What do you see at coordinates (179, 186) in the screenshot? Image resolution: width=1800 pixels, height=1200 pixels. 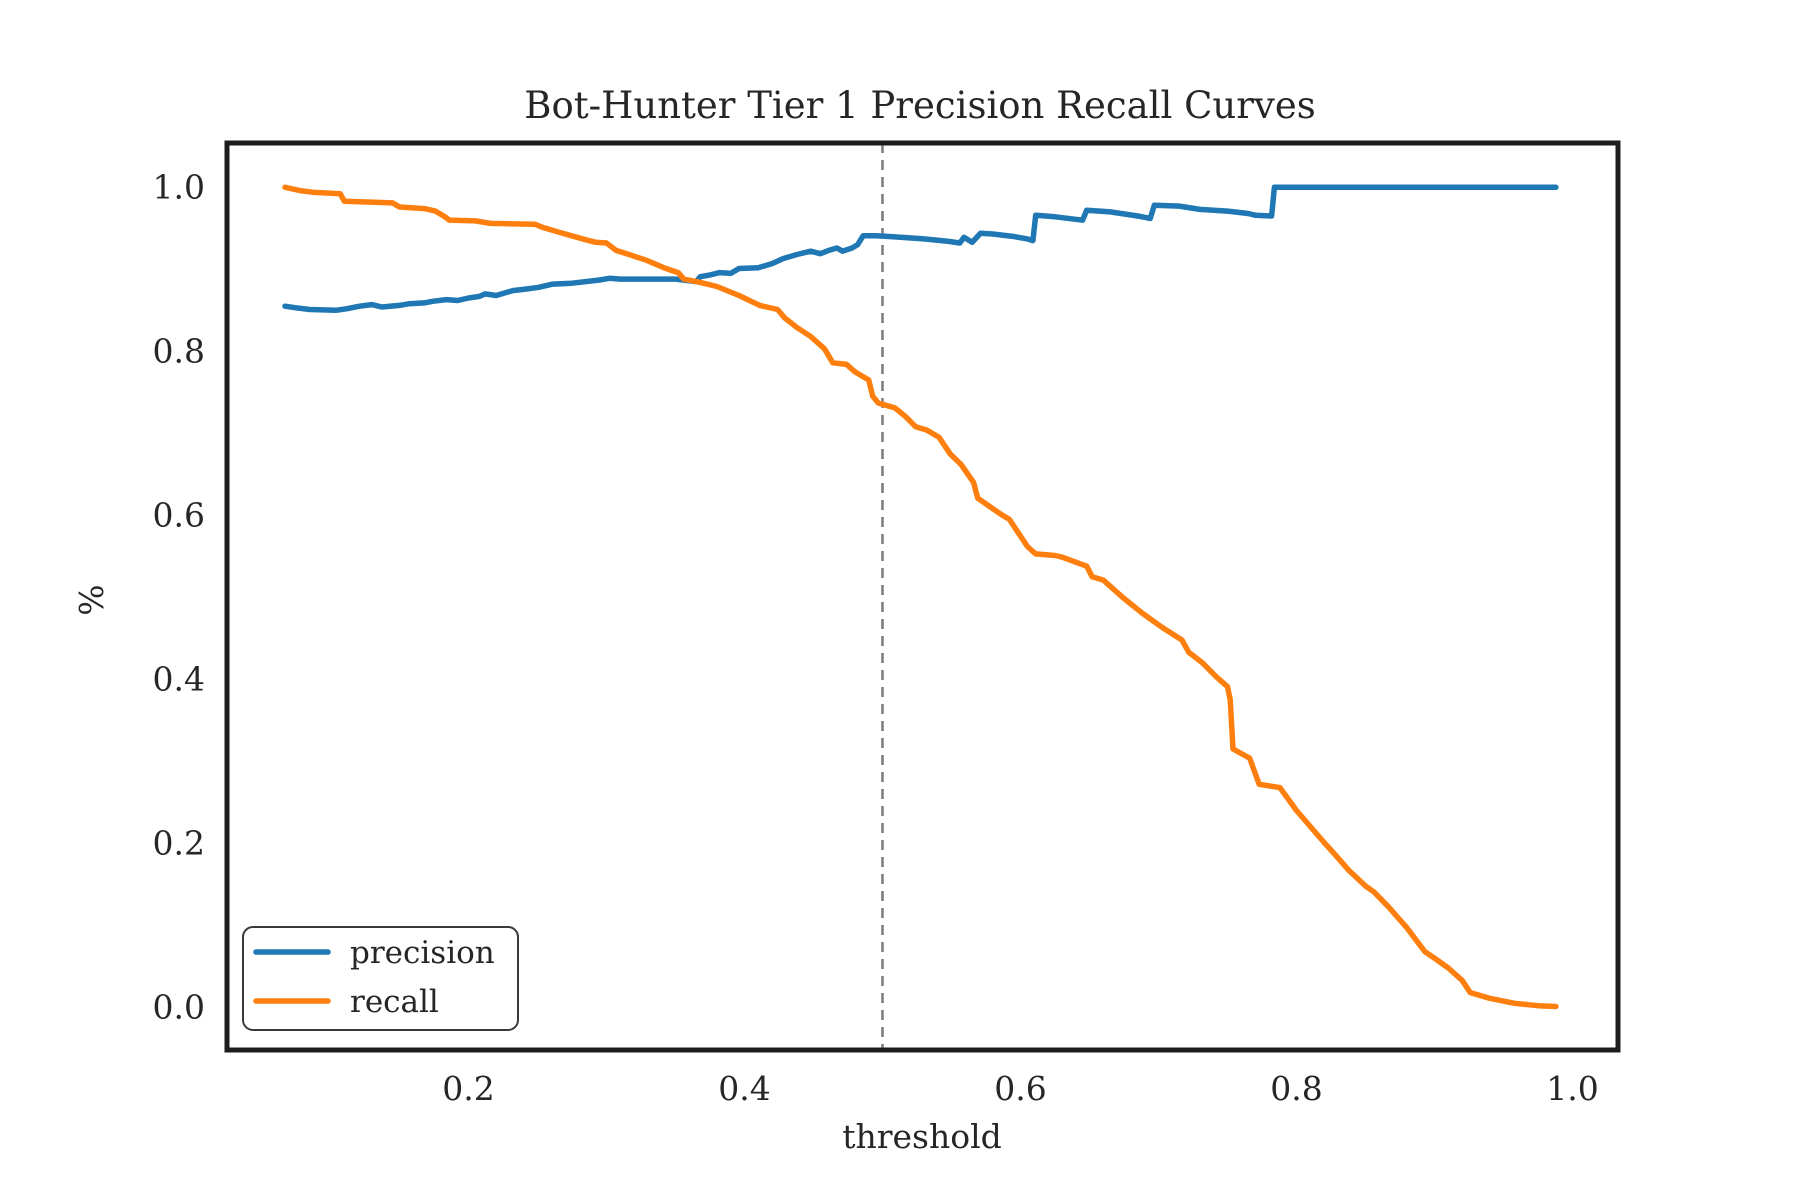 I see `y-tick-label: 1.0` at bounding box center [179, 186].